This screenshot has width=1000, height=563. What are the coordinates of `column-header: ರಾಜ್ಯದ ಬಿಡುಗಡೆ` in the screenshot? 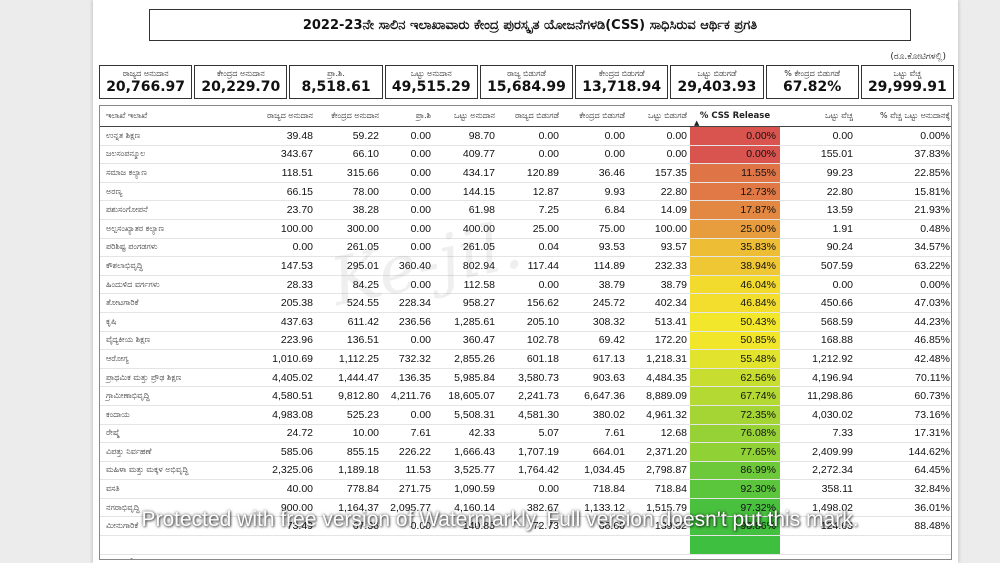 It's located at (530, 116).